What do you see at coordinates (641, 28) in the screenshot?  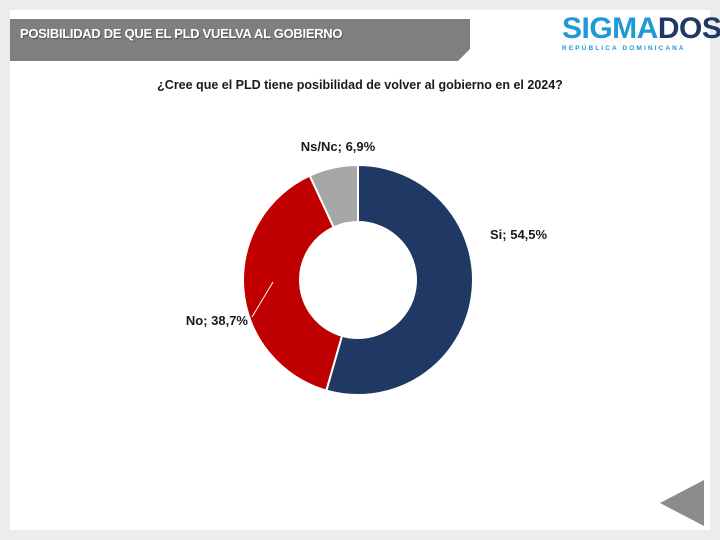 I see `logo-wordmark: SIGMADOS` at bounding box center [641, 28].